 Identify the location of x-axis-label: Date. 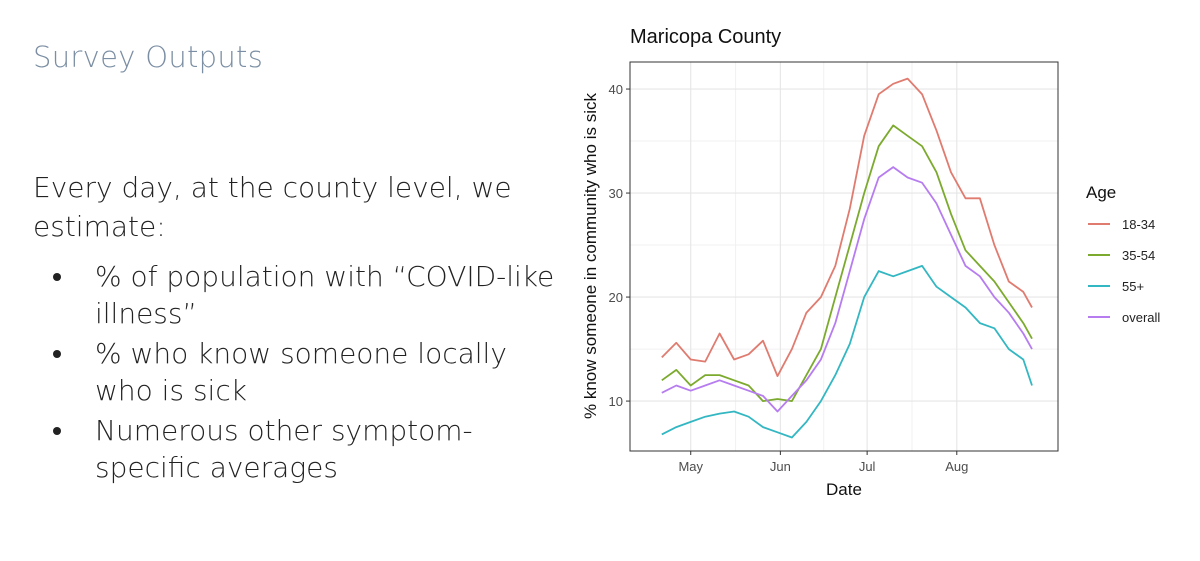
(844, 489).